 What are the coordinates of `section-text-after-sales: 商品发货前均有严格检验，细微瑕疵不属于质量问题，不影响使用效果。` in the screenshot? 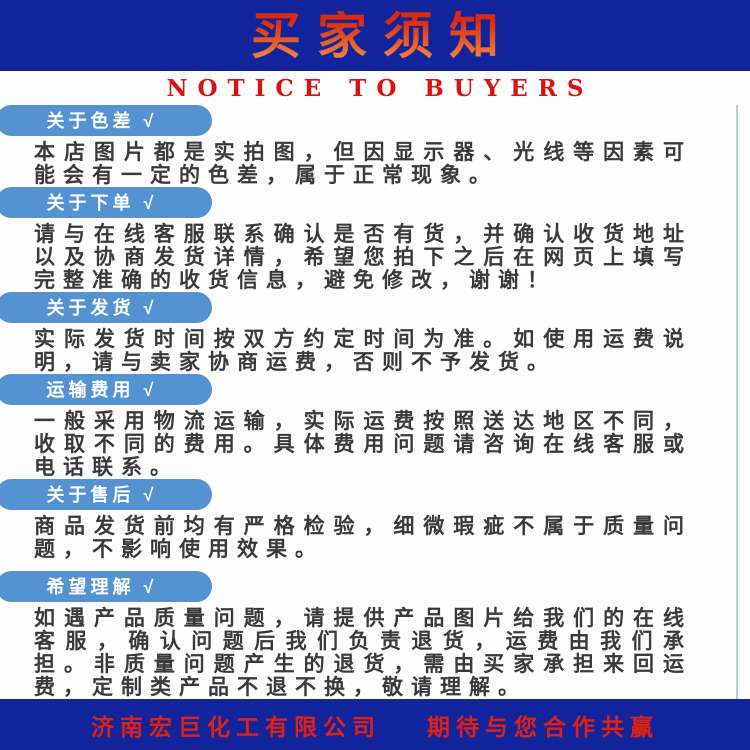 It's located at (363, 538).